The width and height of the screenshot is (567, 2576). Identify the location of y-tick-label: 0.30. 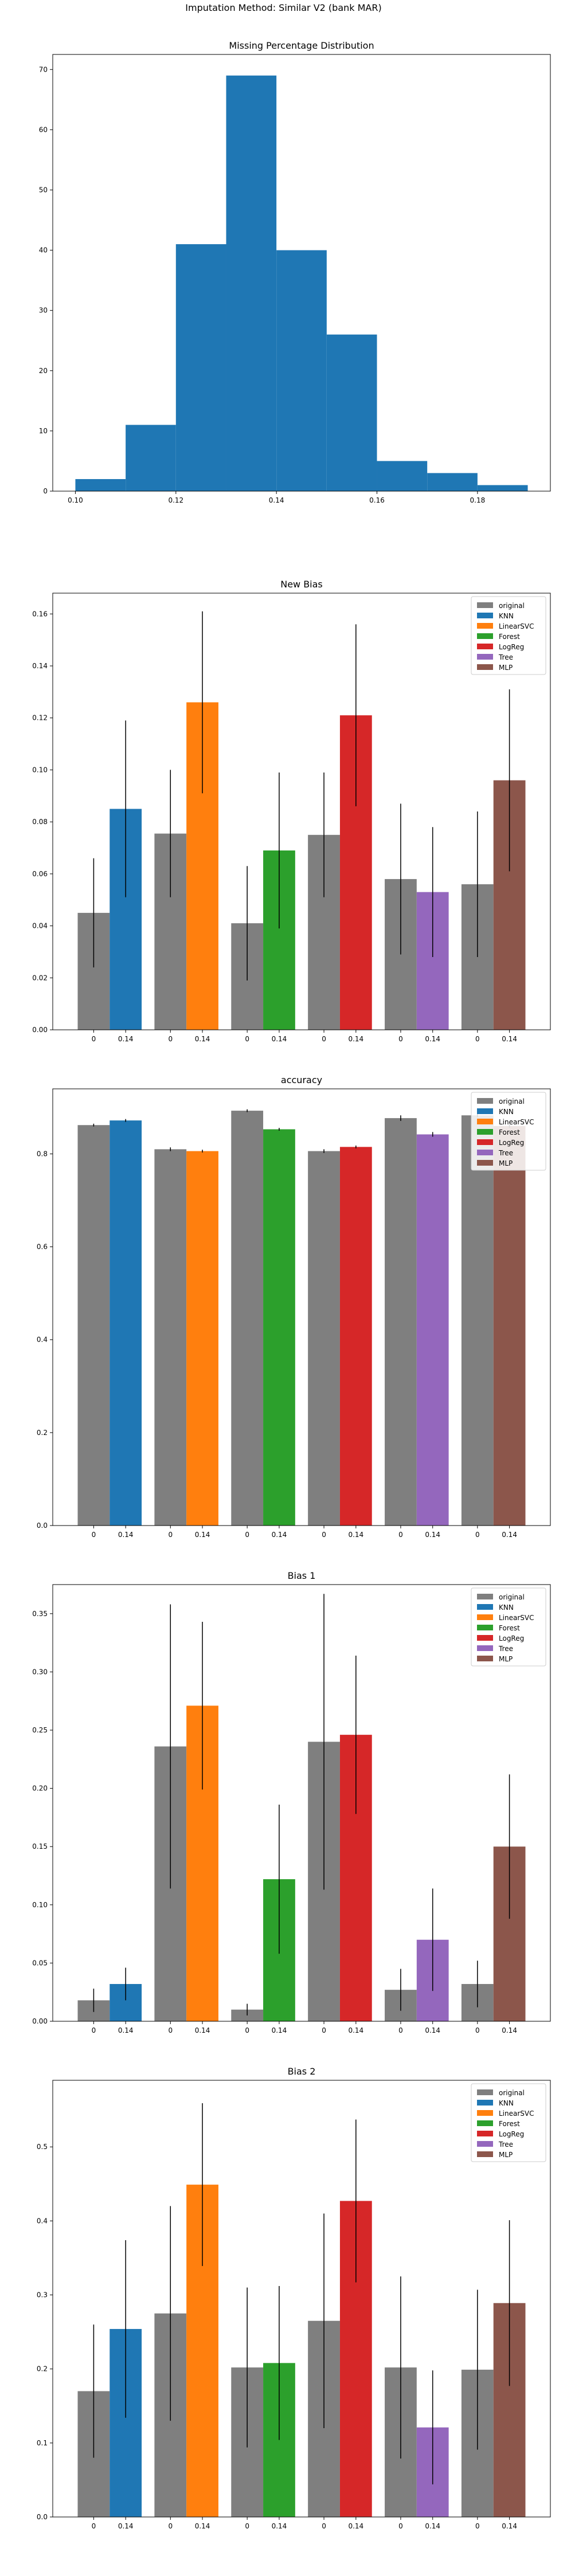
(40, 1672).